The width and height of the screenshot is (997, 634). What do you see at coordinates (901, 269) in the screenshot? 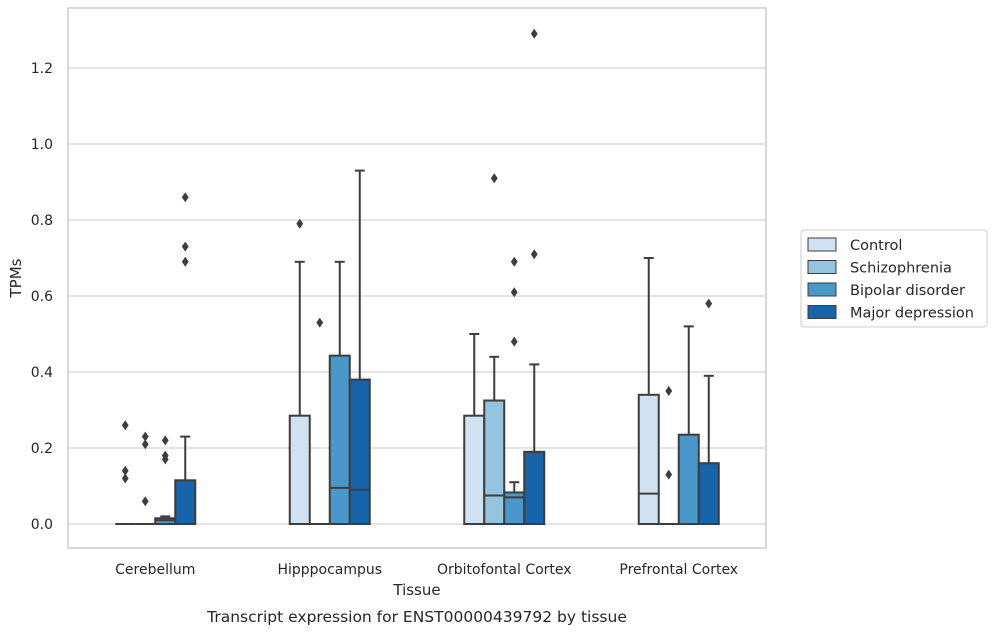
I see `legend-label: Schizophrenia` at bounding box center [901, 269].